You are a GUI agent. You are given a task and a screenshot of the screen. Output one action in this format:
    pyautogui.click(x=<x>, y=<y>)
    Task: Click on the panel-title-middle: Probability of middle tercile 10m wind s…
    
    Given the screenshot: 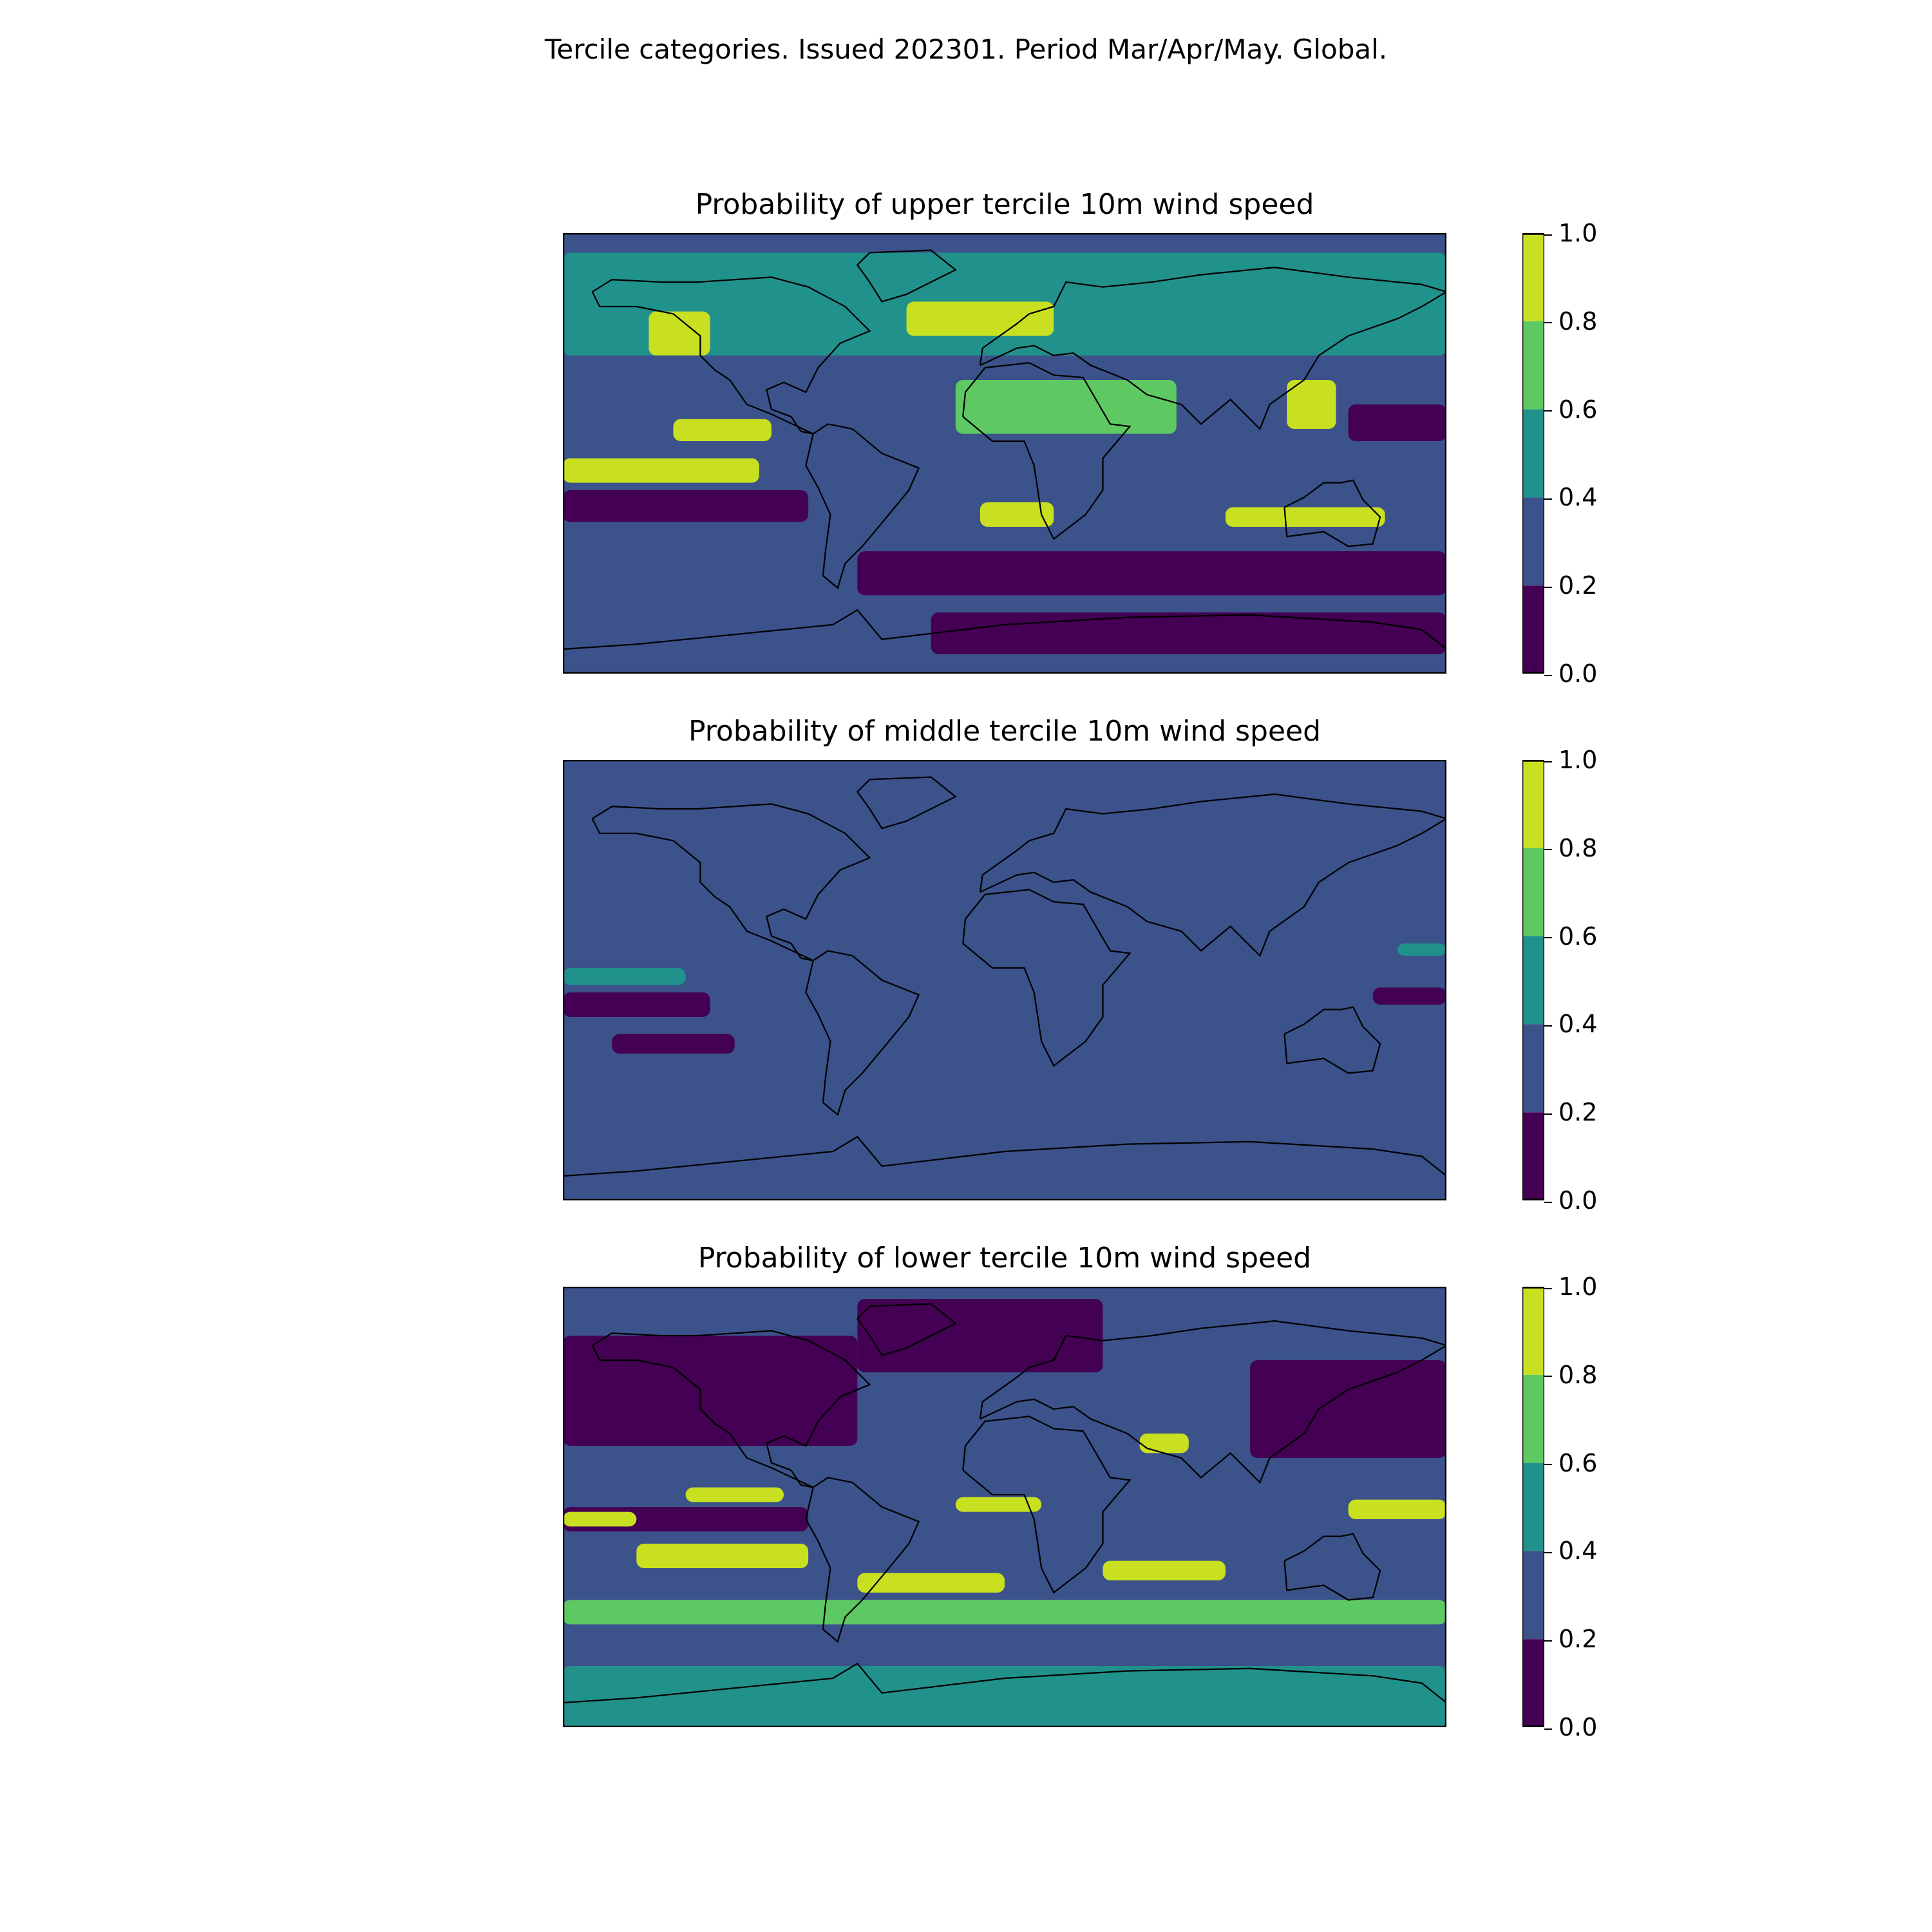 What is the action you would take?
    pyautogui.click(x=1005, y=731)
    